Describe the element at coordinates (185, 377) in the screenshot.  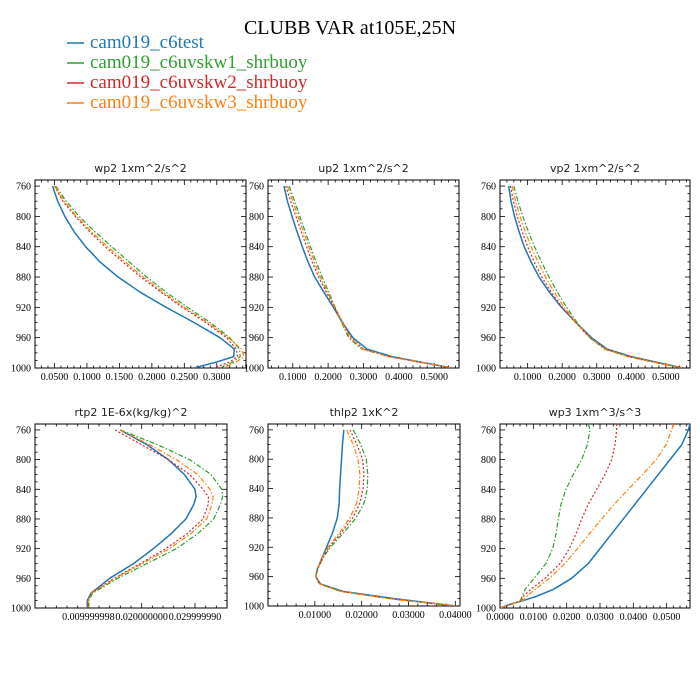
I see `x-tick-label: 0.2500` at that location.